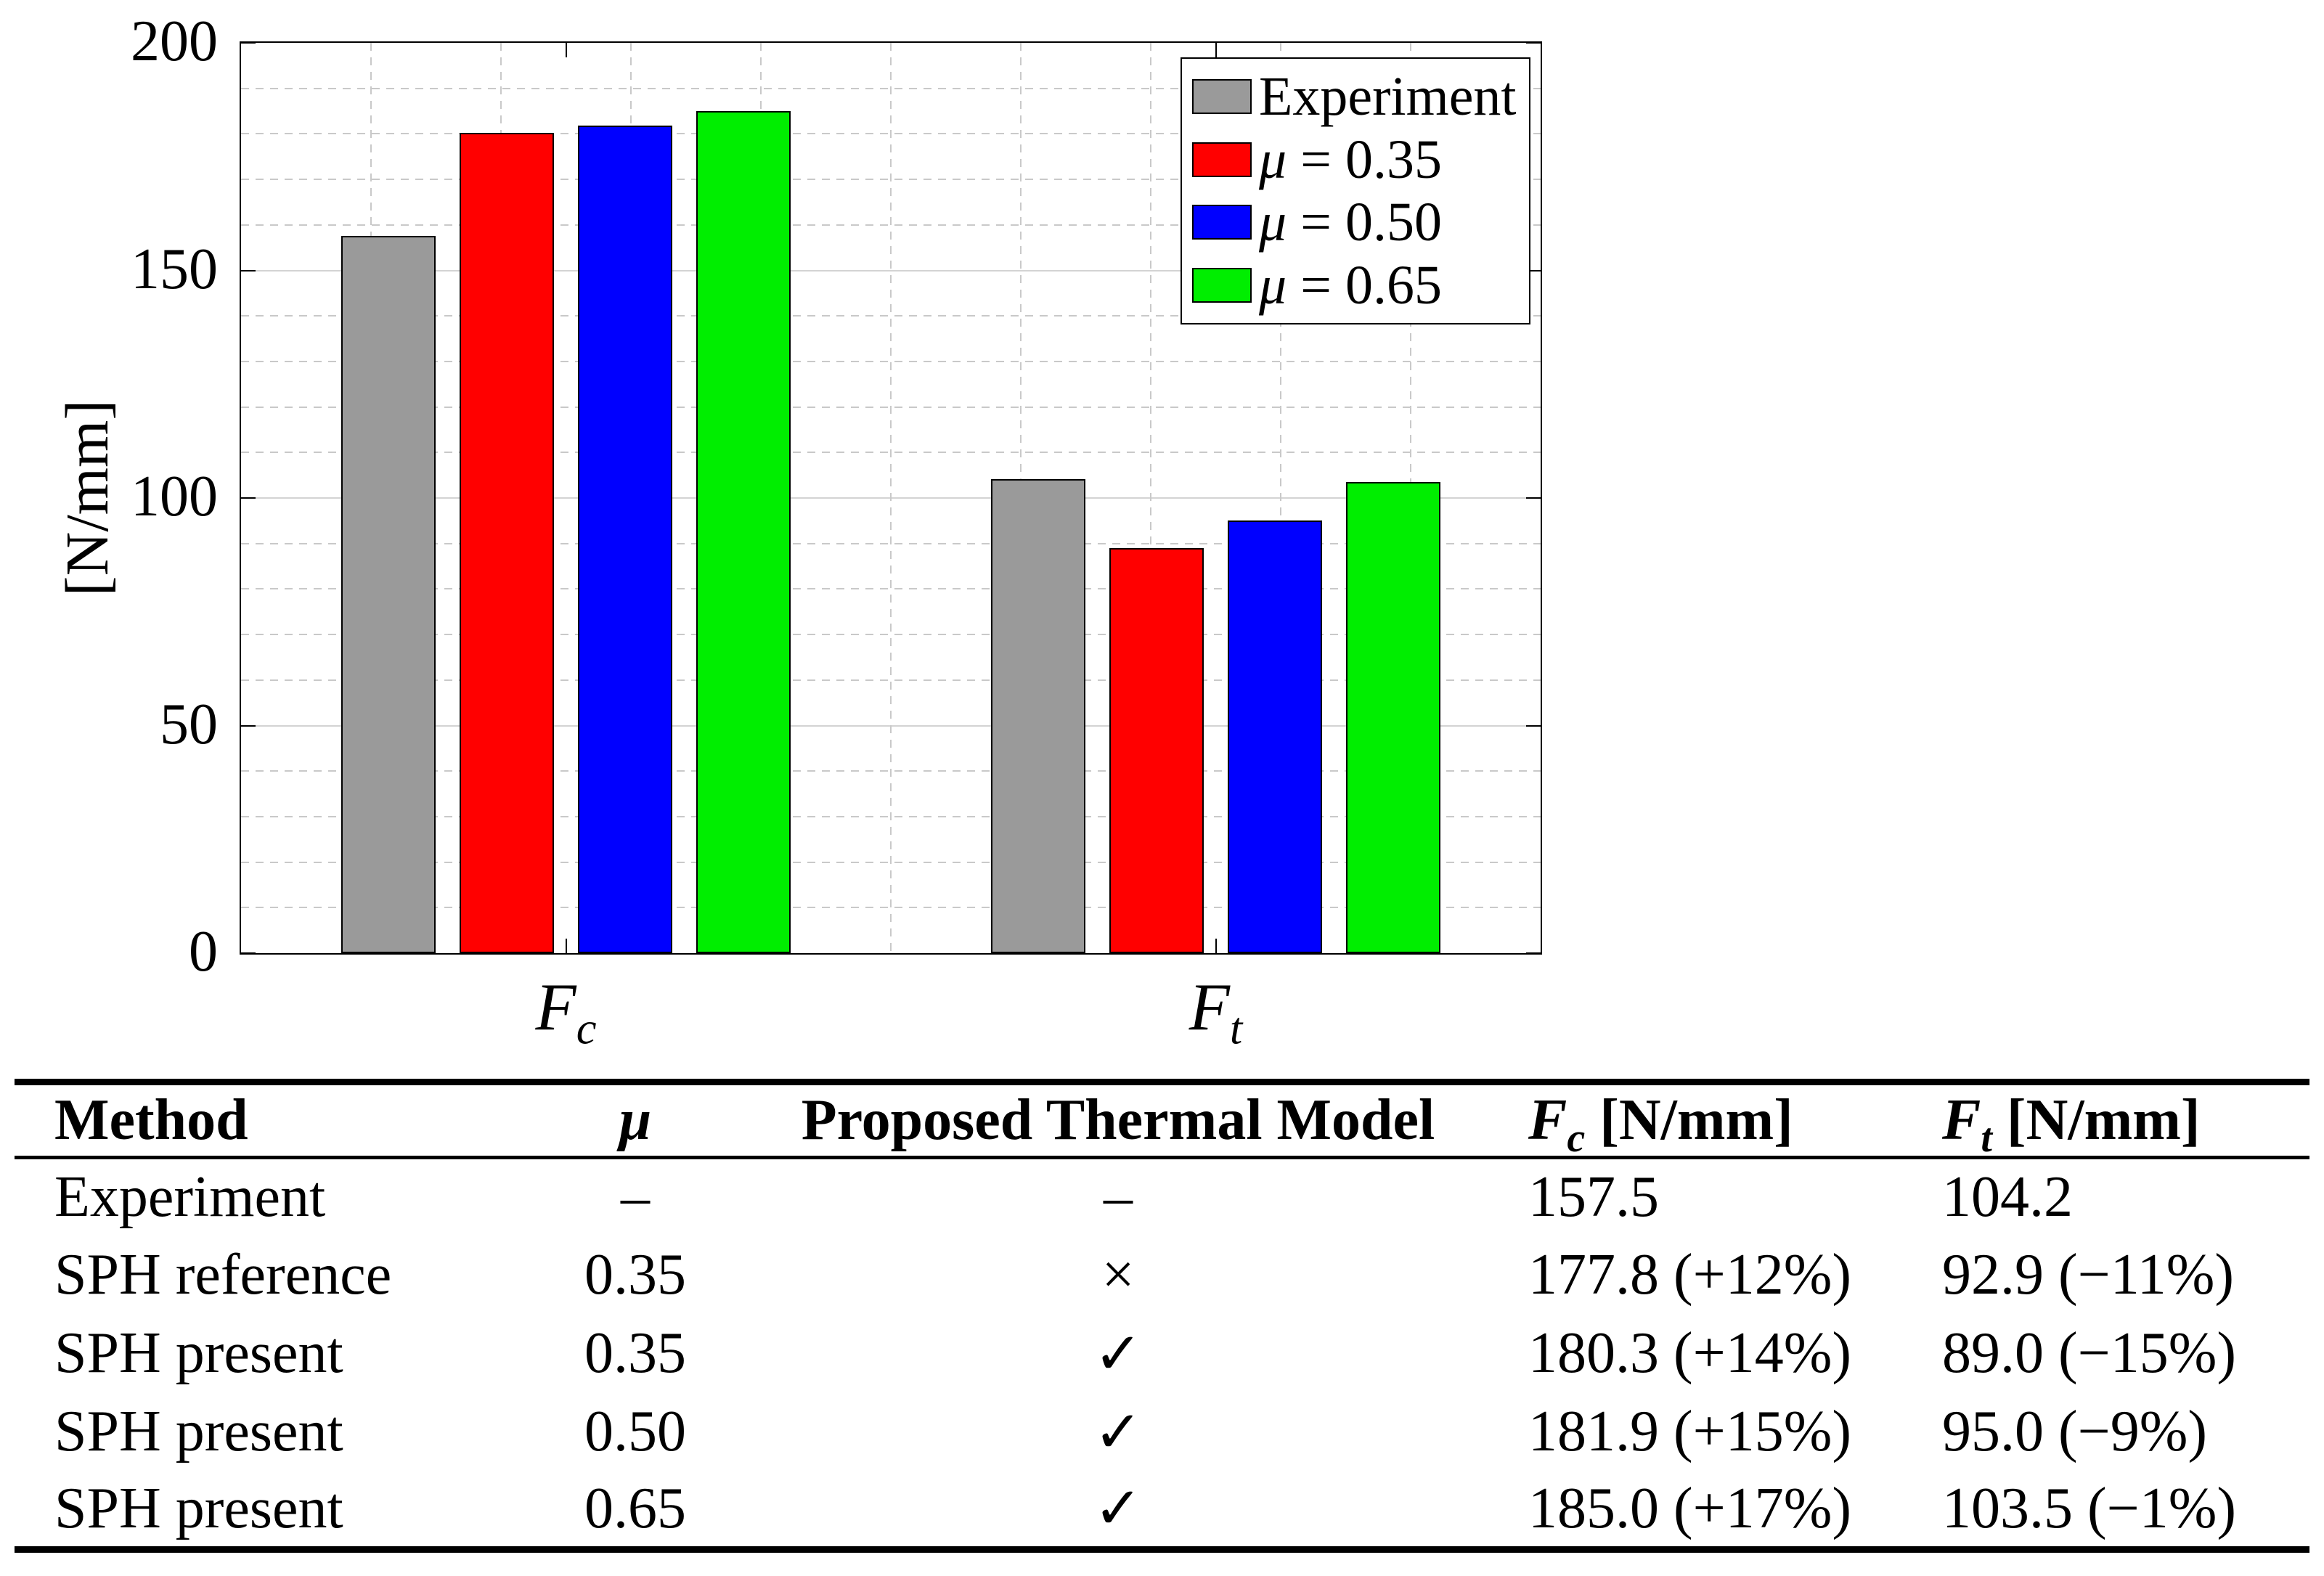  What do you see at coordinates (2089, 1353) in the screenshot?
I see `cell-ft: 89.0 (−15%)` at bounding box center [2089, 1353].